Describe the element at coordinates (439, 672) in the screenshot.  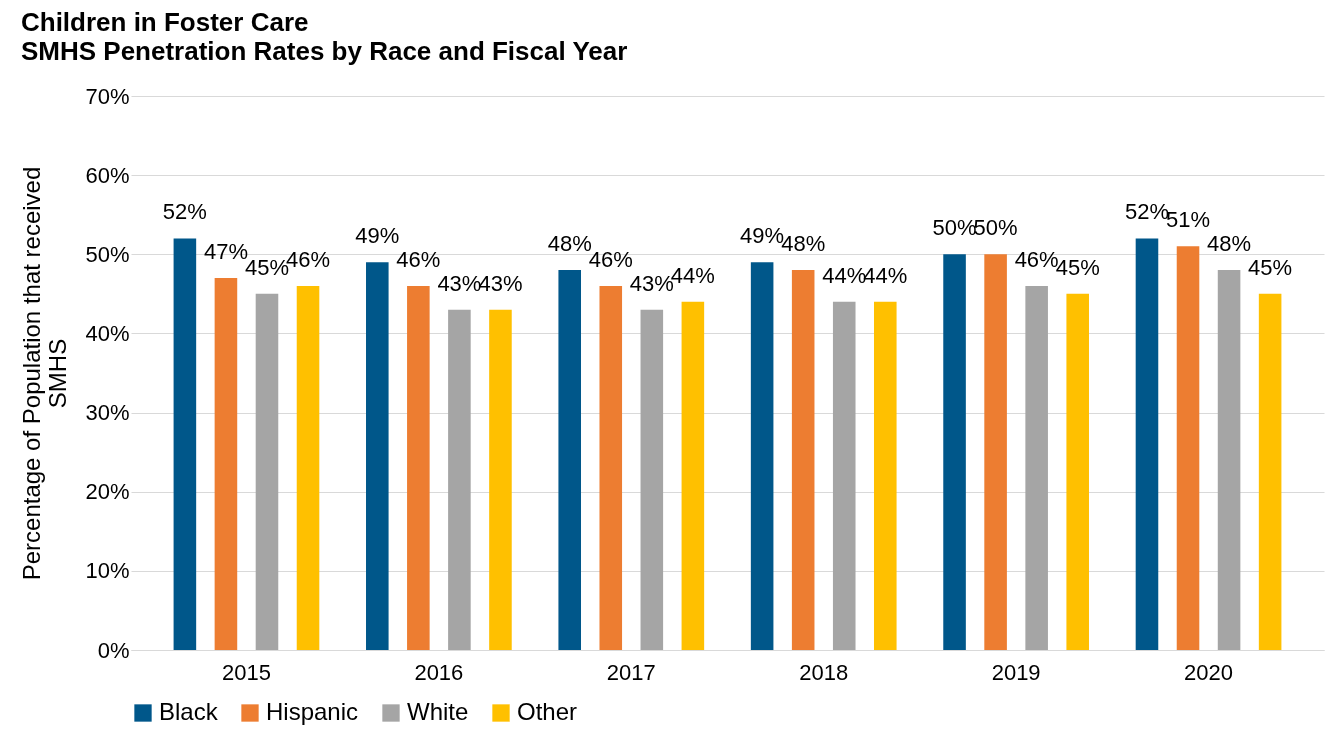
I see `x-tick-label: 2016` at that location.